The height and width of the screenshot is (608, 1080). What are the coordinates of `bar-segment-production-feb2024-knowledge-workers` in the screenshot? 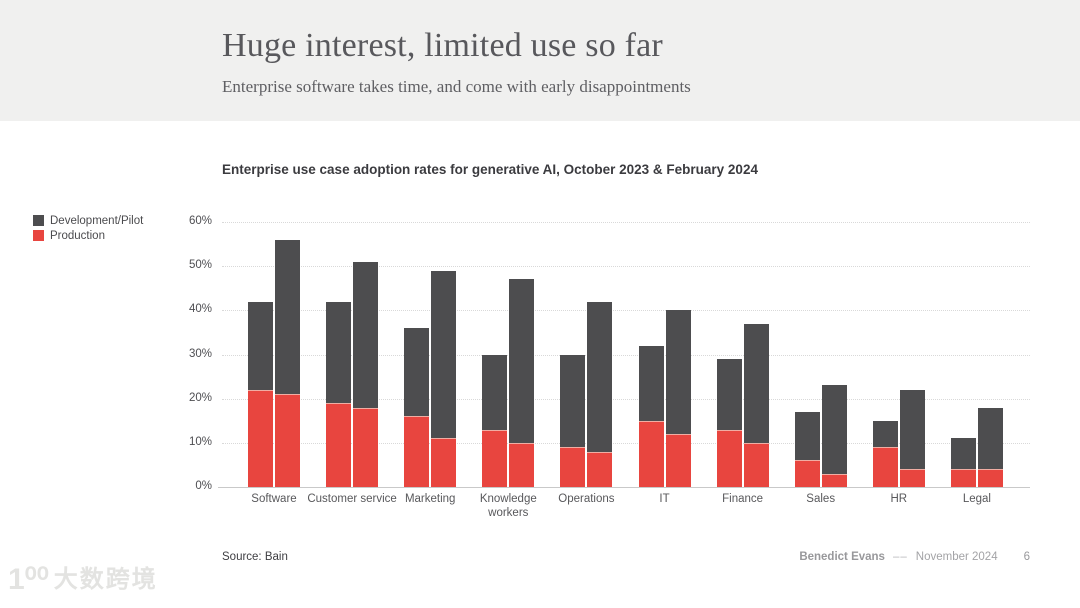 It's located at (522, 464).